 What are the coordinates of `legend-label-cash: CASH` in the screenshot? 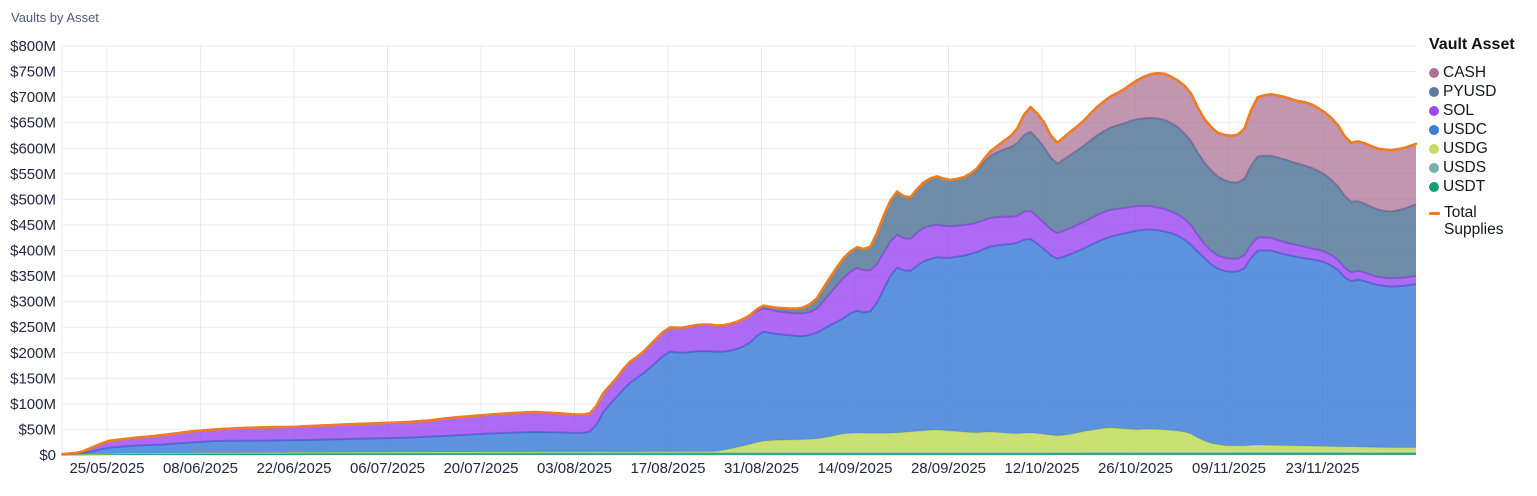 It's located at (1465, 72).